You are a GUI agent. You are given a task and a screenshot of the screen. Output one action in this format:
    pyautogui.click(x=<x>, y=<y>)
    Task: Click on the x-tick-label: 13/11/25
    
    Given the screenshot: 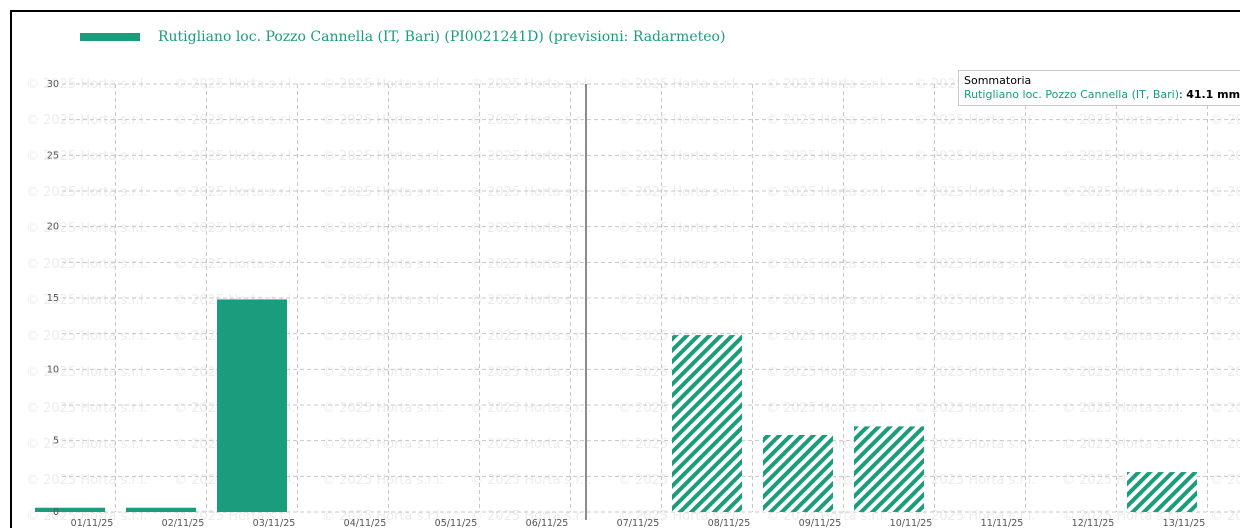 What is the action you would take?
    pyautogui.click(x=1184, y=523)
    